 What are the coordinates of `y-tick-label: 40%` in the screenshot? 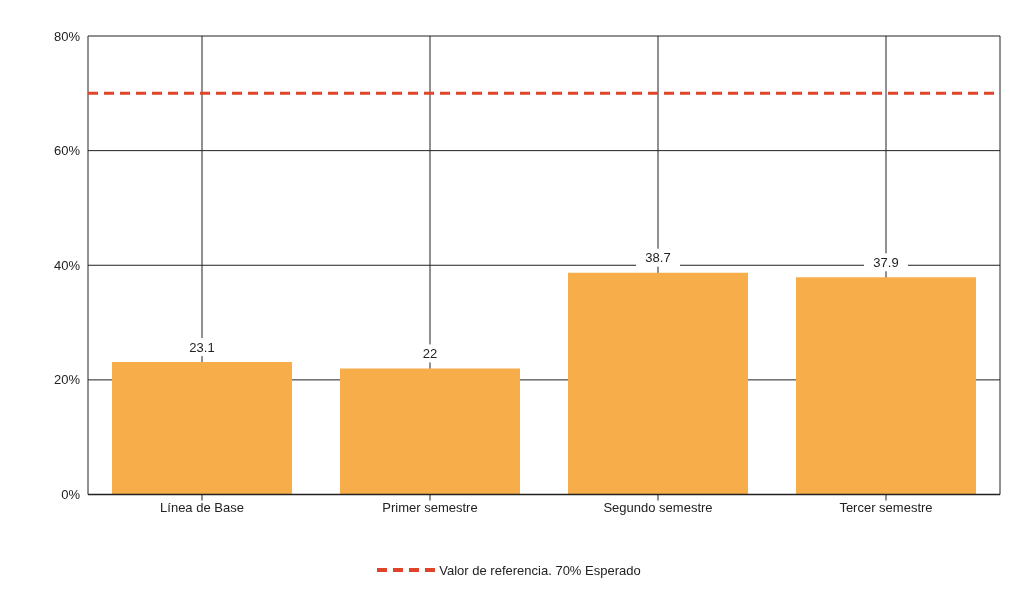 It's located at (67, 265).